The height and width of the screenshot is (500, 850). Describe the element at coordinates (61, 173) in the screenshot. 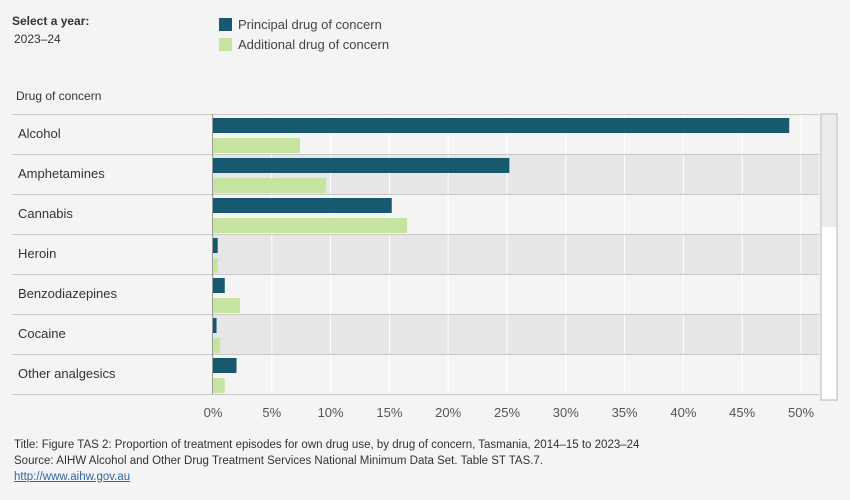

I see `category-label: Amphetamines` at that location.